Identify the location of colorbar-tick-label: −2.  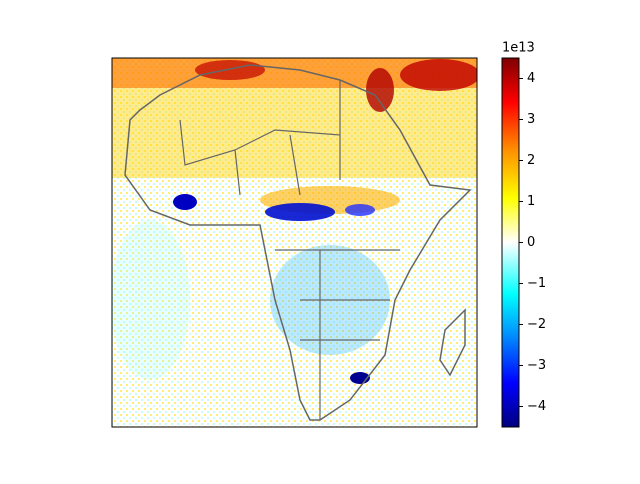
(536, 324).